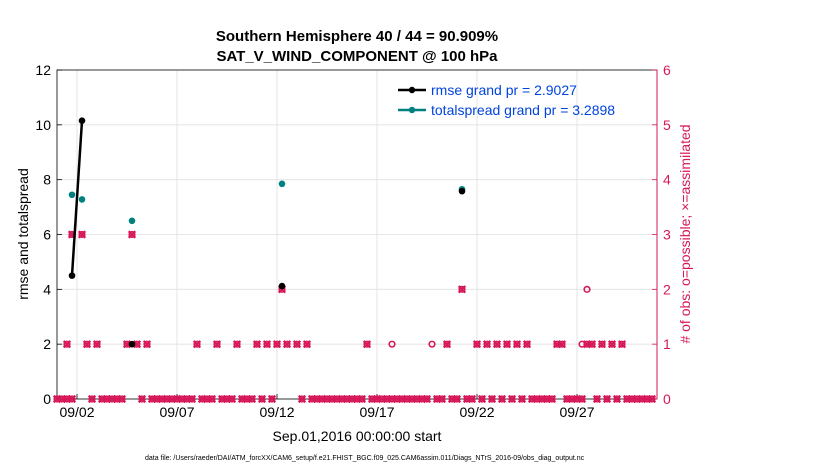 Image resolution: width=830 pixels, height=470 pixels. What do you see at coordinates (667, 235) in the screenshot?
I see `y-right-tick-label: 3` at bounding box center [667, 235].